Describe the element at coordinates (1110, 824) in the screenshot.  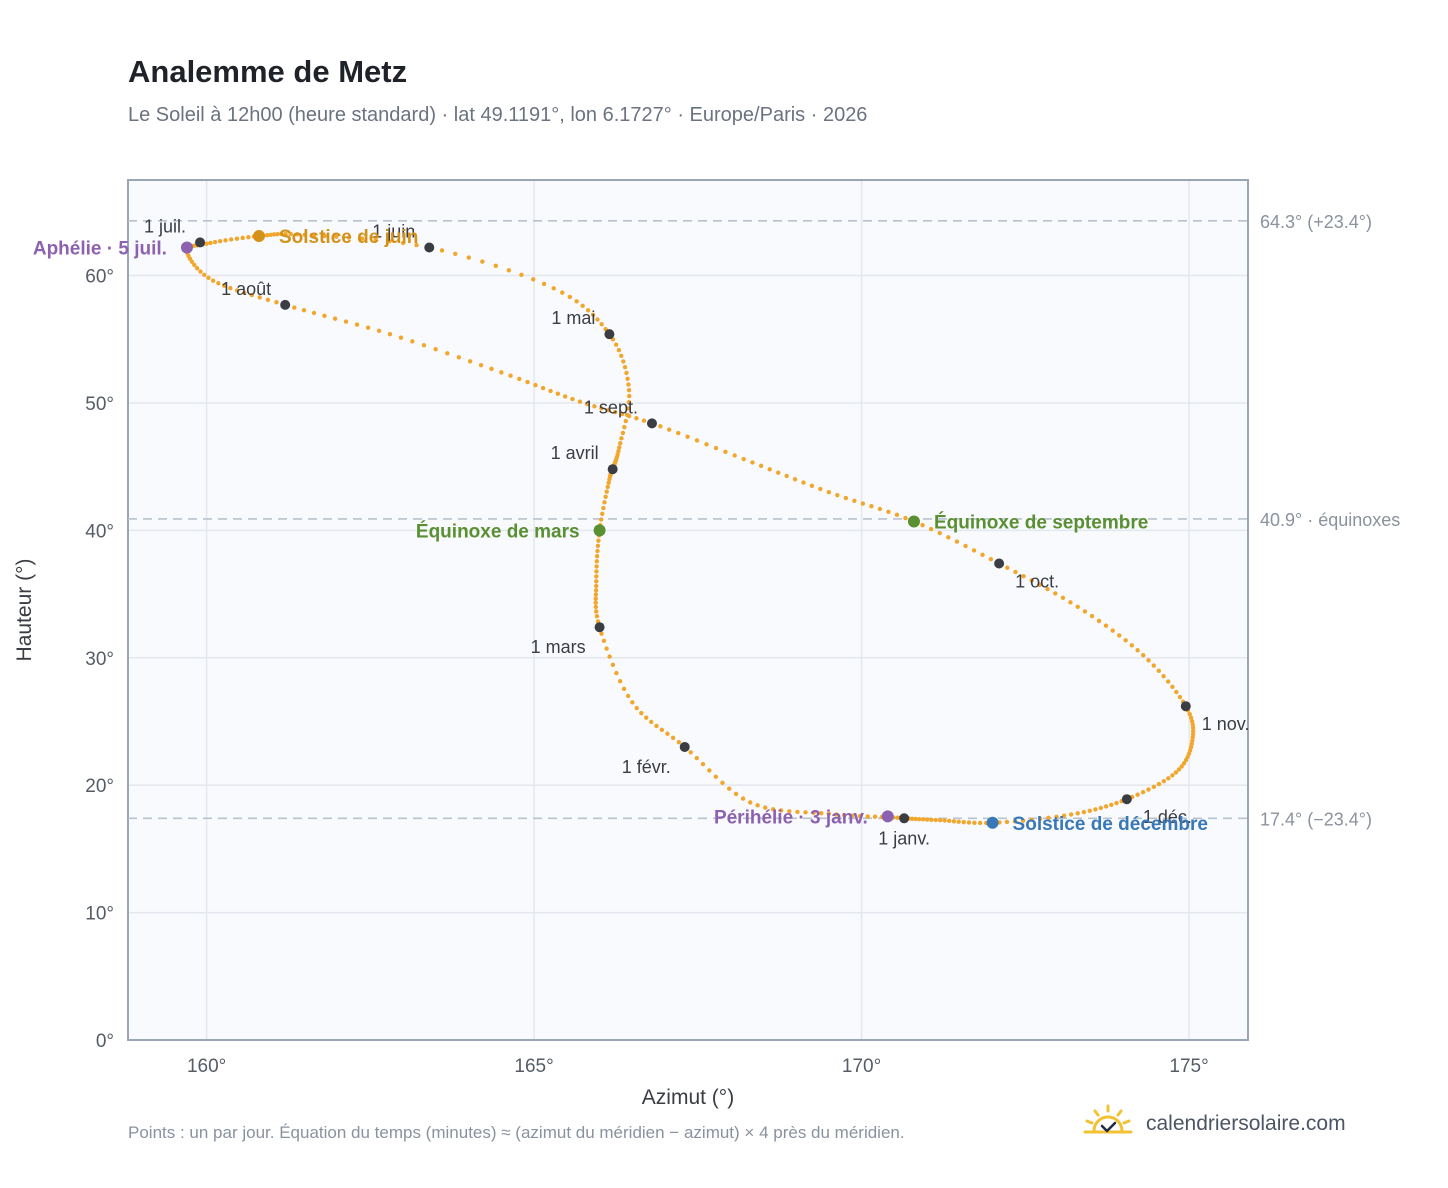
I see `event-label: Solstice de décembre` at that location.